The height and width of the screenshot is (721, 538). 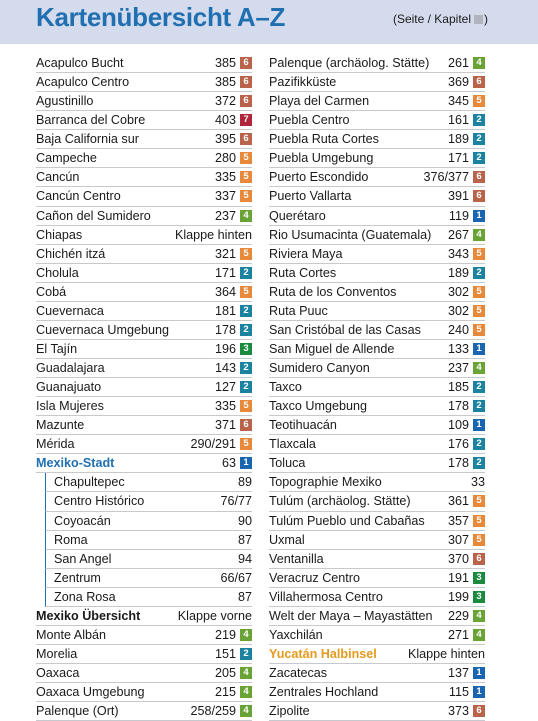 What do you see at coordinates (458, 310) in the screenshot?
I see `page-number: 302` at bounding box center [458, 310].